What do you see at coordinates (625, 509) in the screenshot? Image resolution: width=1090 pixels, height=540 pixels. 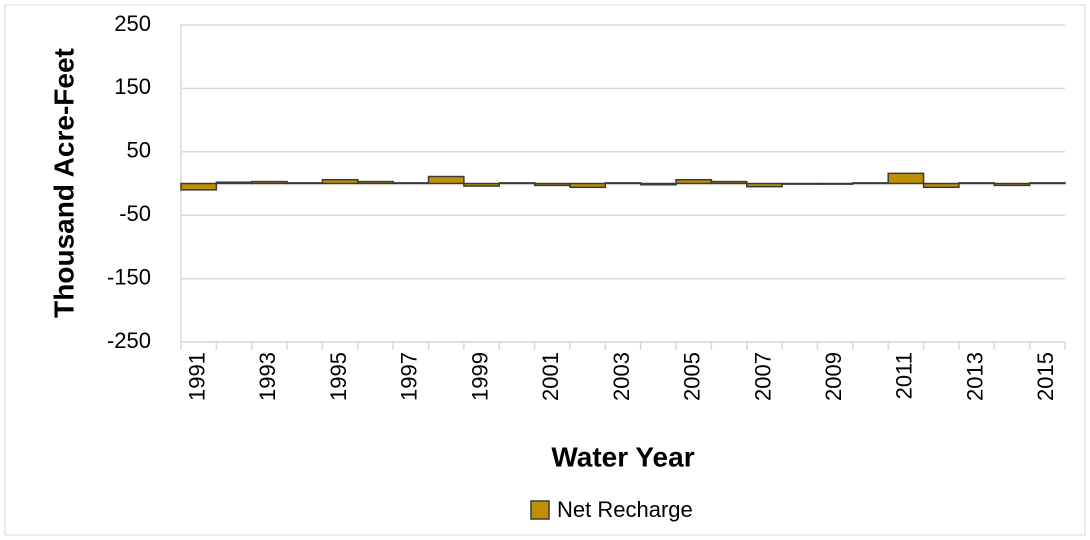 I see `legend-label: Net Recharge` at bounding box center [625, 509].